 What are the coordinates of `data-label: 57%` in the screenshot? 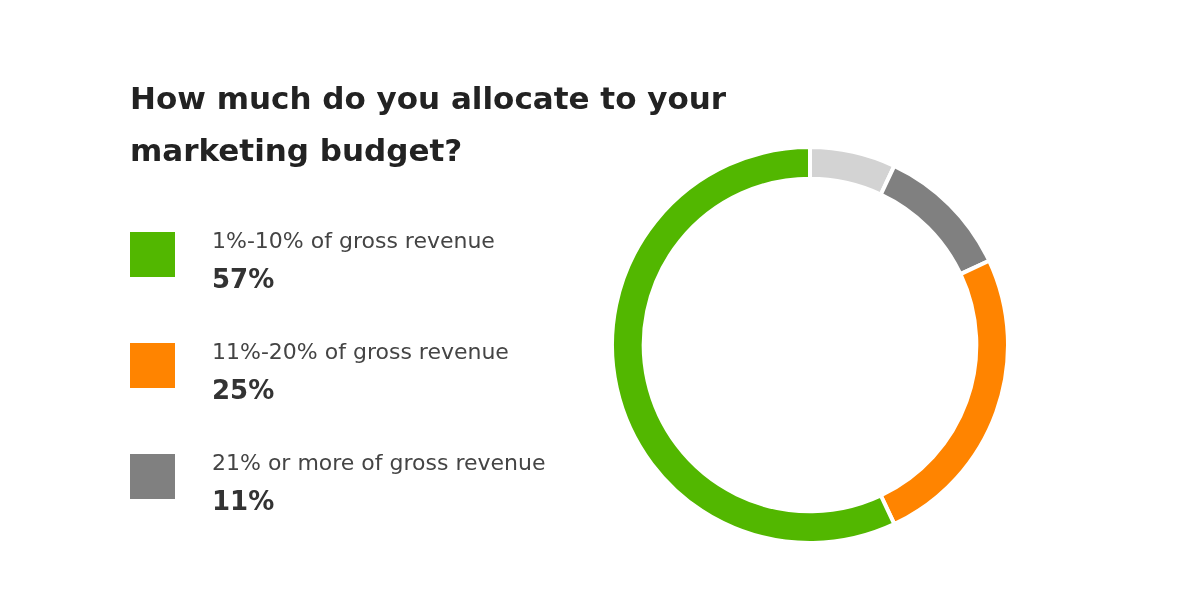 It's located at (243, 279).